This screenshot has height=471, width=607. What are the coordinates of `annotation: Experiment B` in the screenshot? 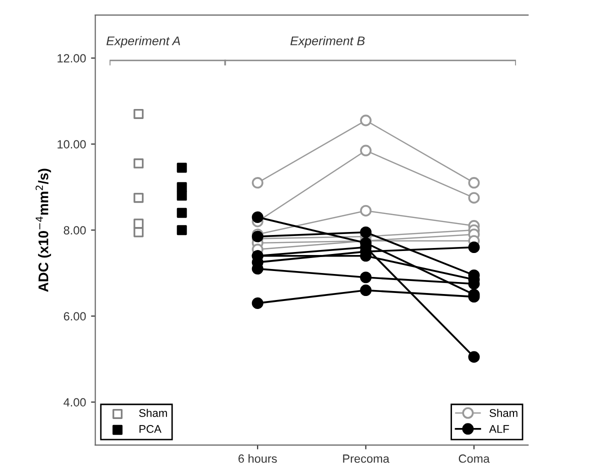 It's located at (327, 42).